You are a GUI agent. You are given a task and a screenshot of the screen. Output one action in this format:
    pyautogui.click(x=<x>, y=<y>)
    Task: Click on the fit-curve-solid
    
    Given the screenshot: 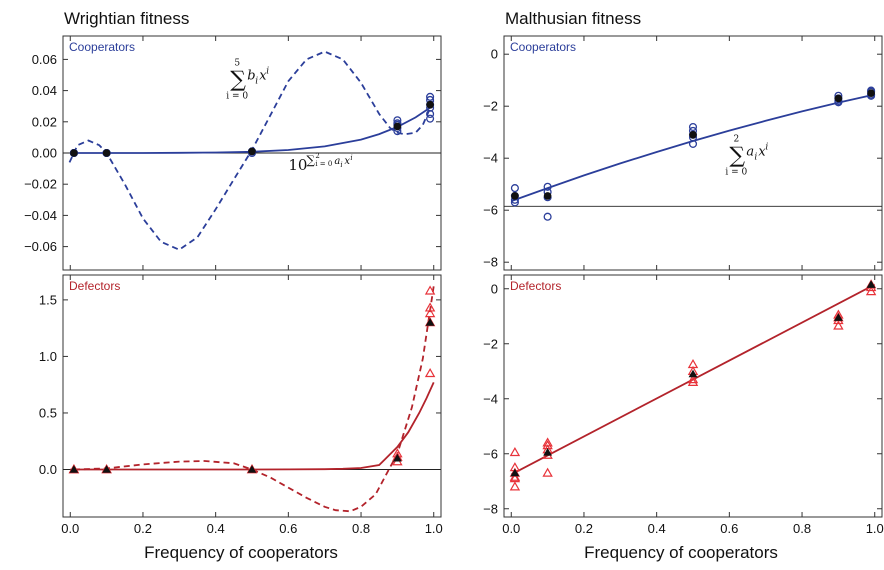 What is the action you would take?
    pyautogui.click(x=693, y=379)
    